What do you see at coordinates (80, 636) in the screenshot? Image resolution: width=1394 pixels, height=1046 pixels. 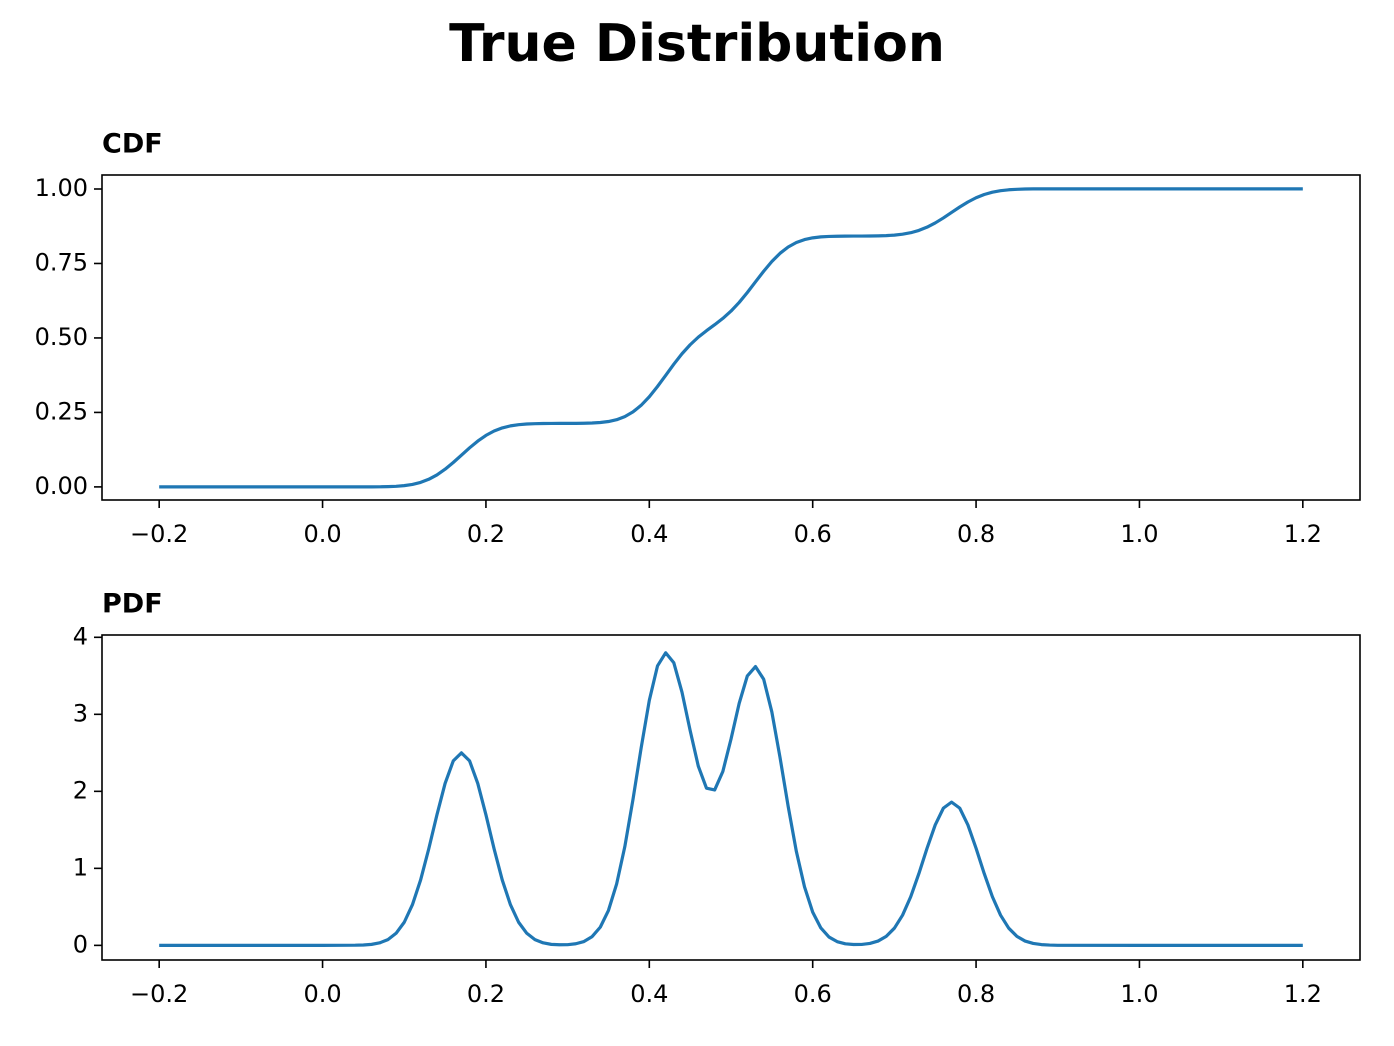 I see `y-tick-label: 4` at bounding box center [80, 636].